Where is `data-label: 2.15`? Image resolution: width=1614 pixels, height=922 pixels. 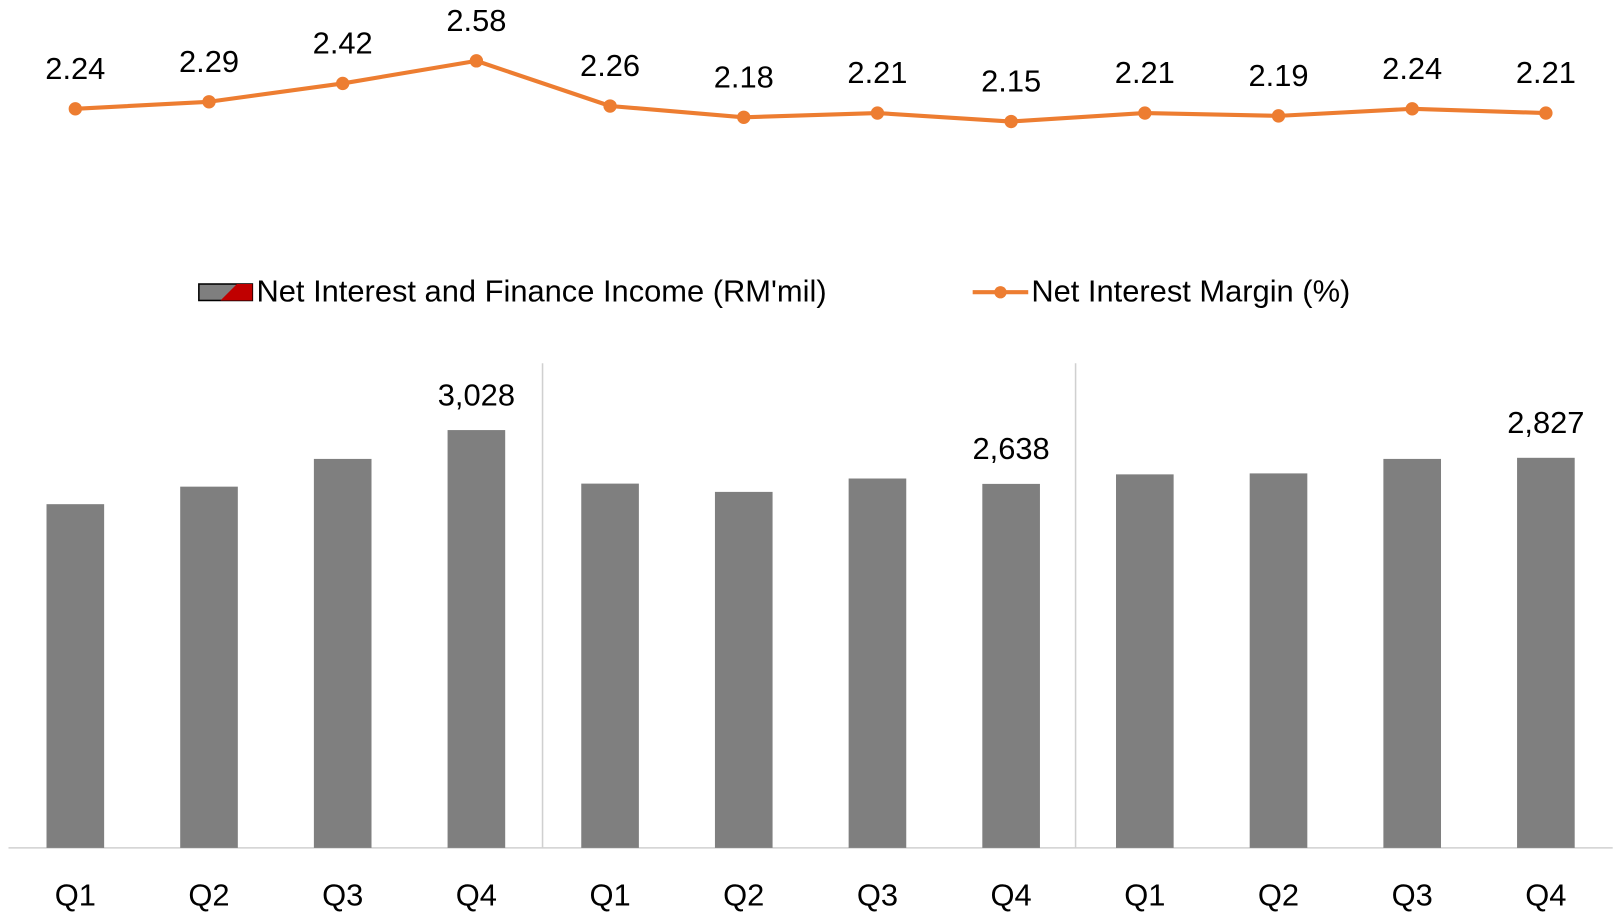 data-label: 2.15 is located at coordinates (1011, 81).